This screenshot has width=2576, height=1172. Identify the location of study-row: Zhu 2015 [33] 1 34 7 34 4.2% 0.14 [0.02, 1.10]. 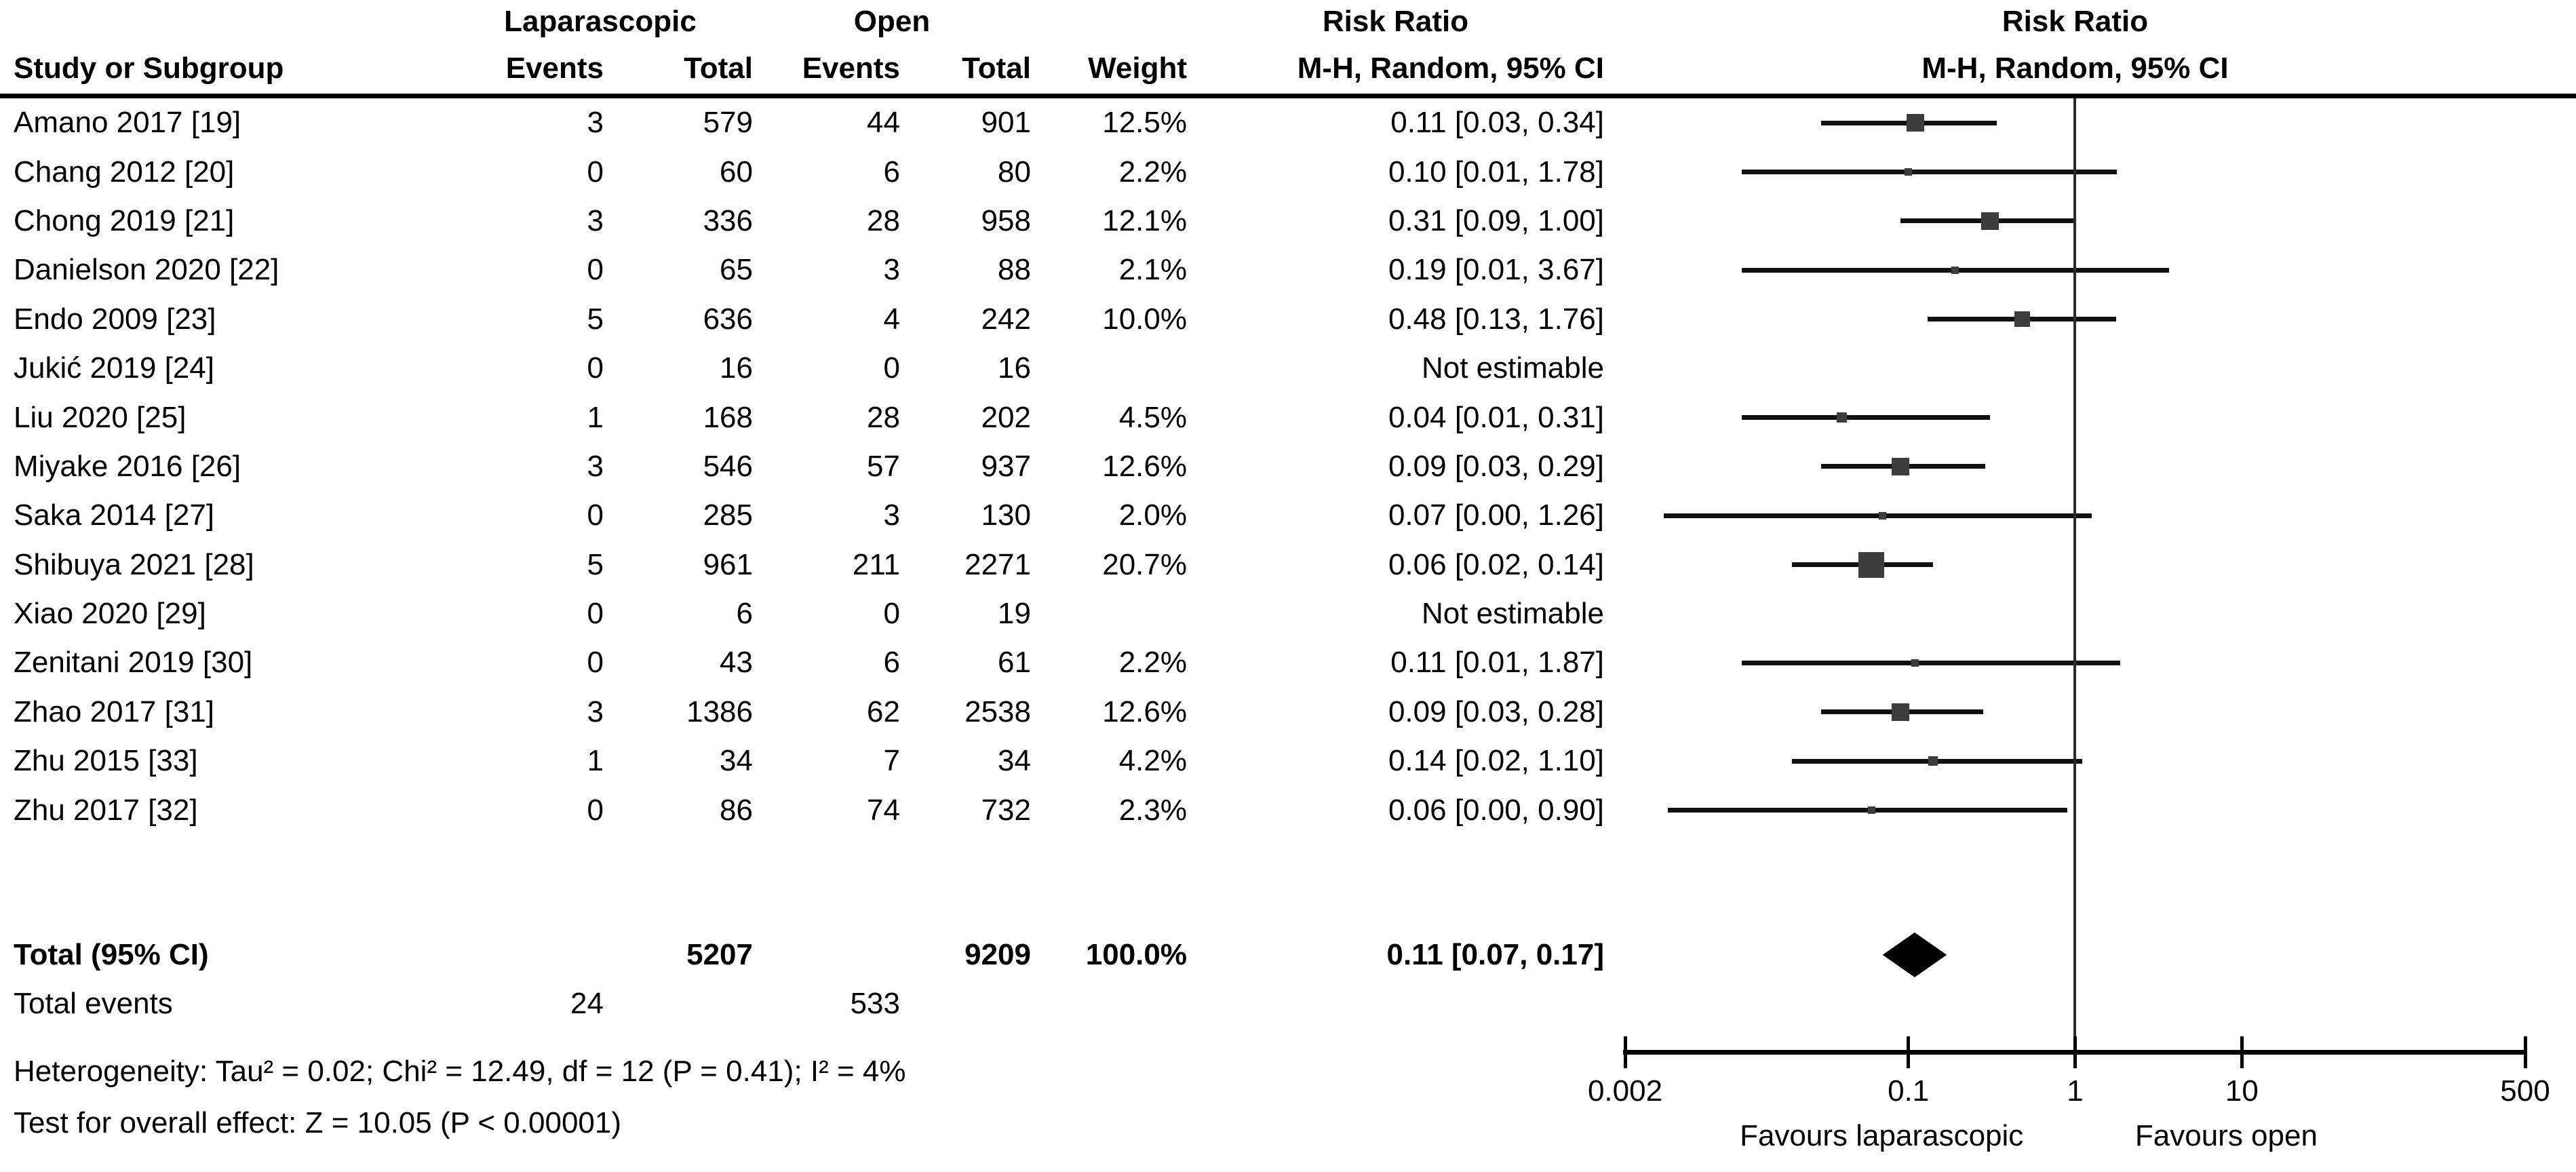
(1288, 761).